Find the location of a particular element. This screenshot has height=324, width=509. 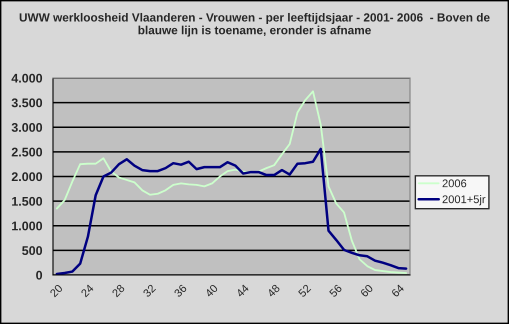

y-tick-label: 0 is located at coordinates (39, 275).